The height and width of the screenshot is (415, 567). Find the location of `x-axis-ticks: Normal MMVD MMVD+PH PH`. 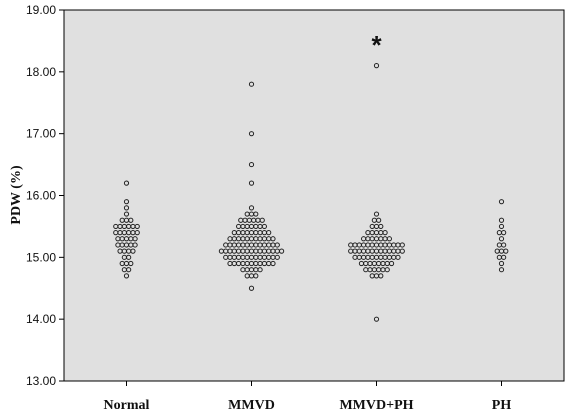

x-axis-ticks: Normal MMVD MMVD+PH PH is located at coordinates (308, 397).